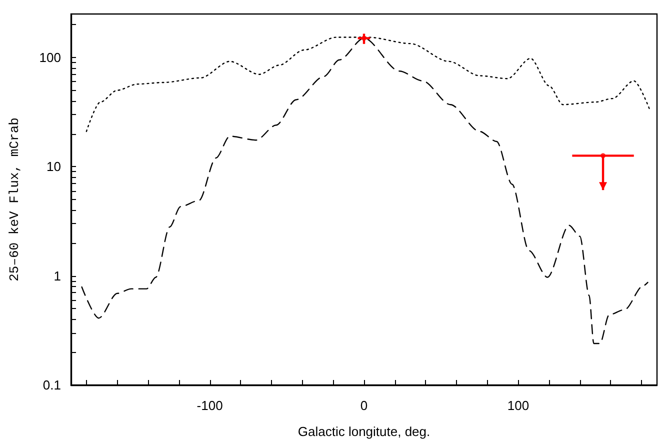 The image size is (660, 443). What do you see at coordinates (209, 405) in the screenshot?
I see `x-tick-label: -100` at bounding box center [209, 405].